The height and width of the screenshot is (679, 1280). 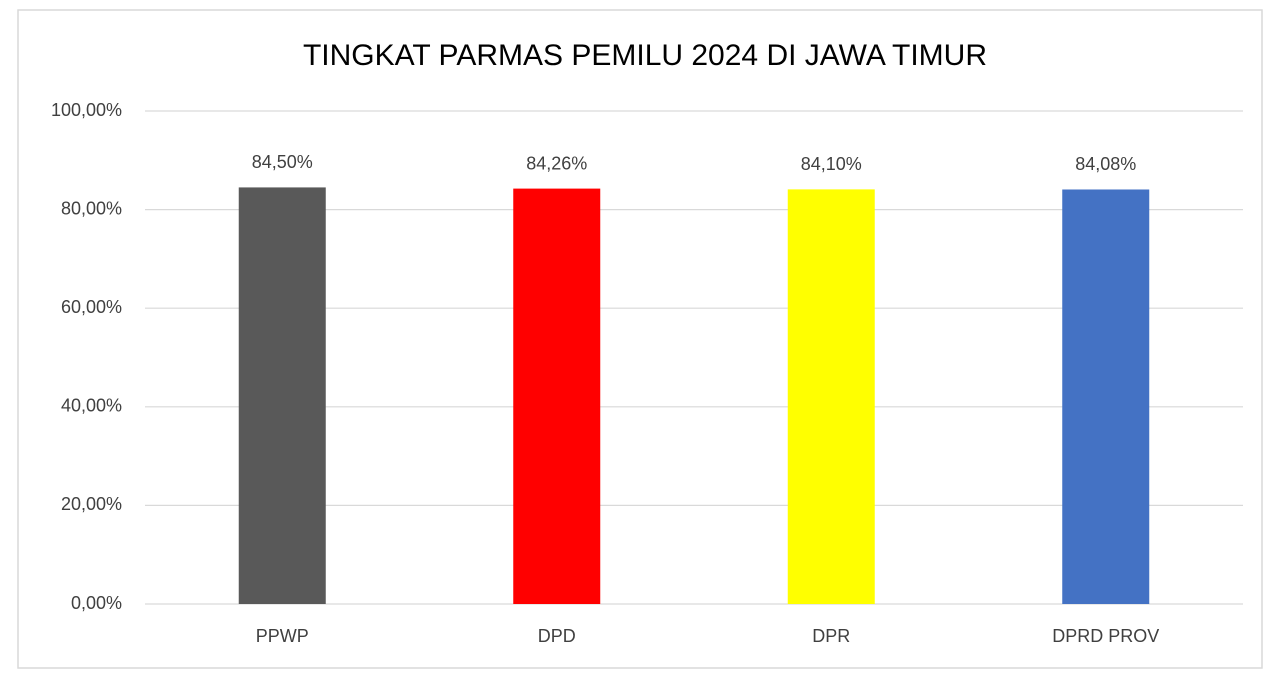 What do you see at coordinates (831, 164) in the screenshot?
I see `value-label: 84,10%` at bounding box center [831, 164].